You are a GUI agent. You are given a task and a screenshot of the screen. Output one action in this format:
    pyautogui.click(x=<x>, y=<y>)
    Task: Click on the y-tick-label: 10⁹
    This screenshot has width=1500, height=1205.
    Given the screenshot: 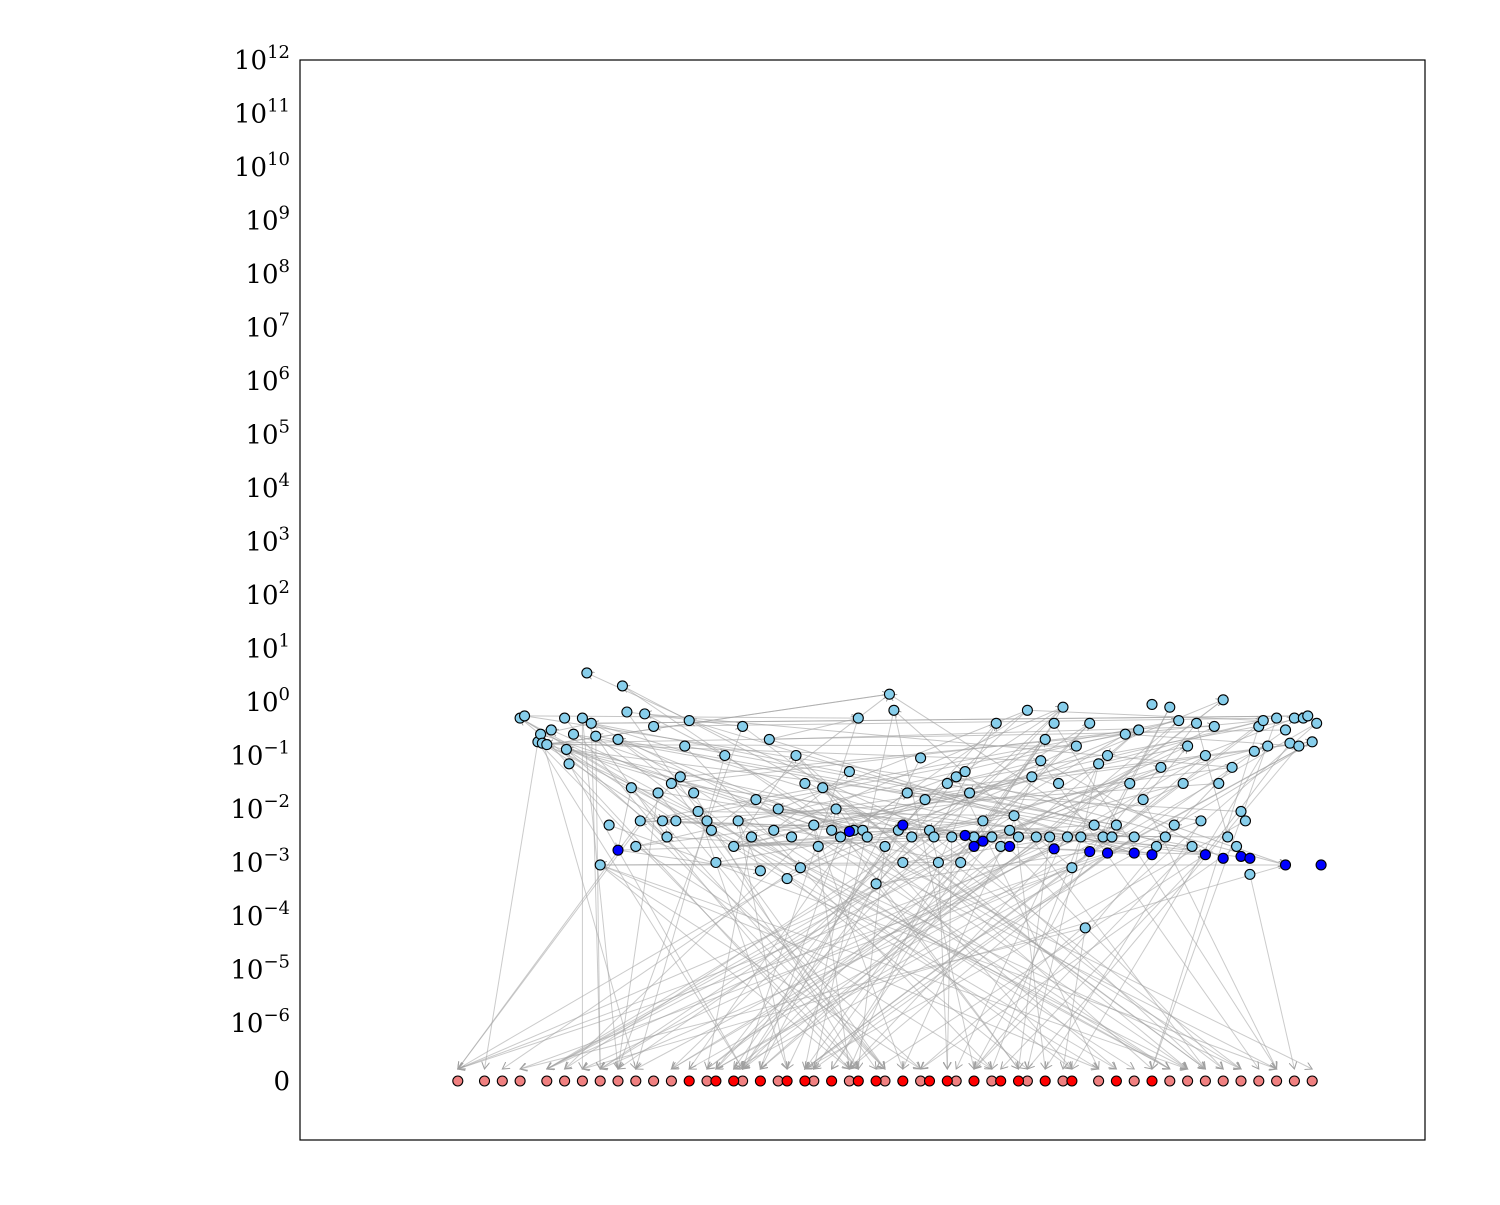 What is the action you would take?
    pyautogui.click(x=267, y=220)
    